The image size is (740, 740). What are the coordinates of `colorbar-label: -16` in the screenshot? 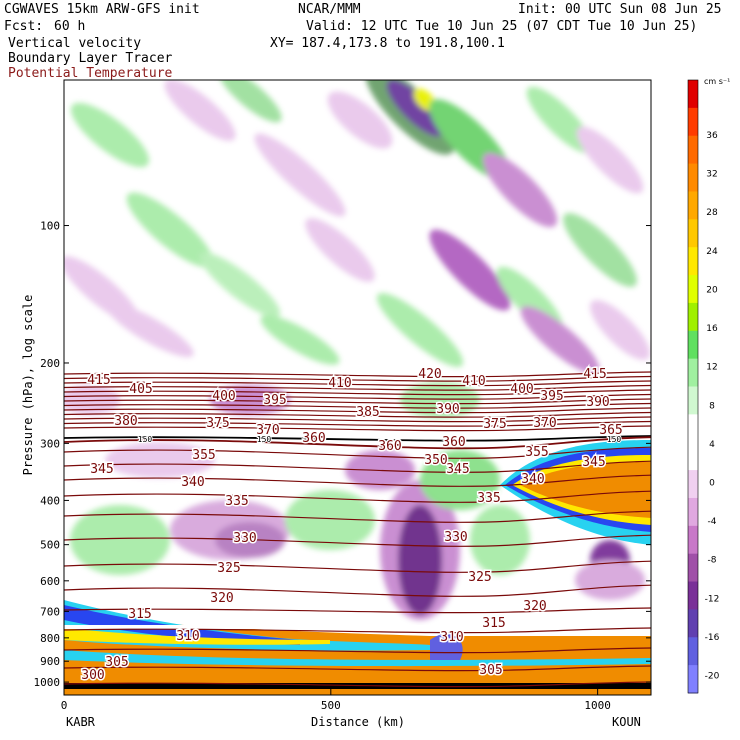 It's located at (712, 638).